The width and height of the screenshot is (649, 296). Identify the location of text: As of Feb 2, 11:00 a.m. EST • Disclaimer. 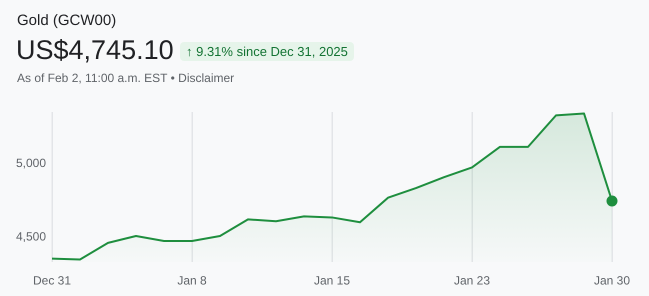
(125, 78).